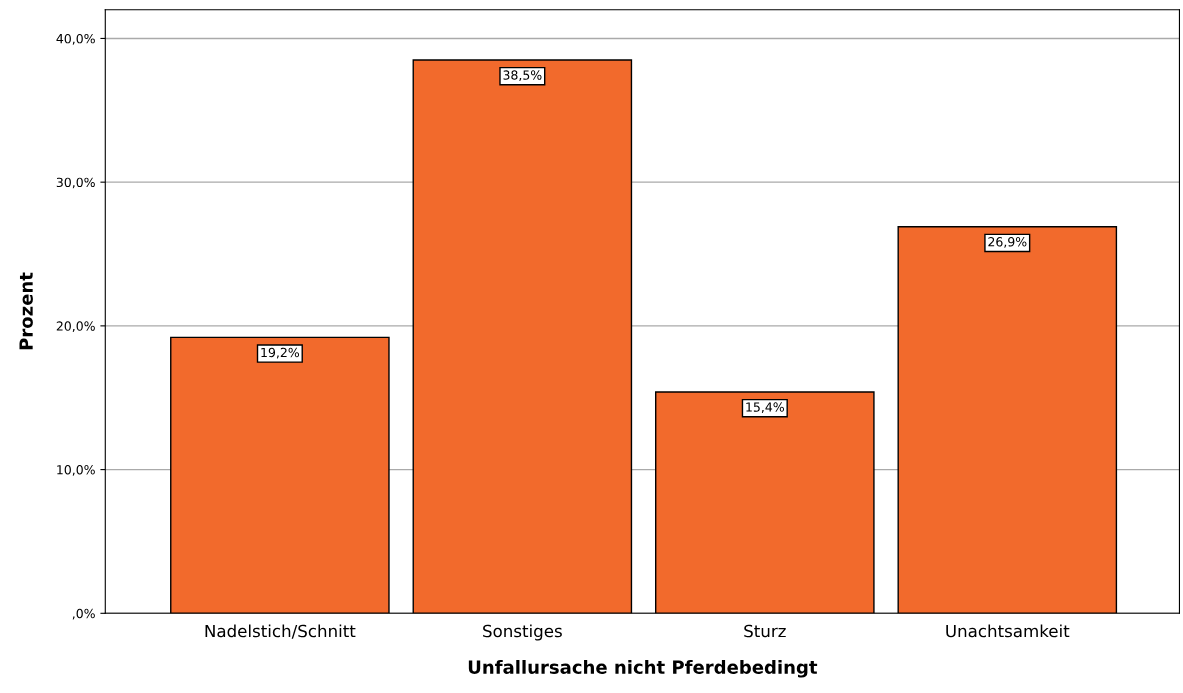  What do you see at coordinates (765, 408) in the screenshot?
I see `data-label: 15,4%` at bounding box center [765, 408].